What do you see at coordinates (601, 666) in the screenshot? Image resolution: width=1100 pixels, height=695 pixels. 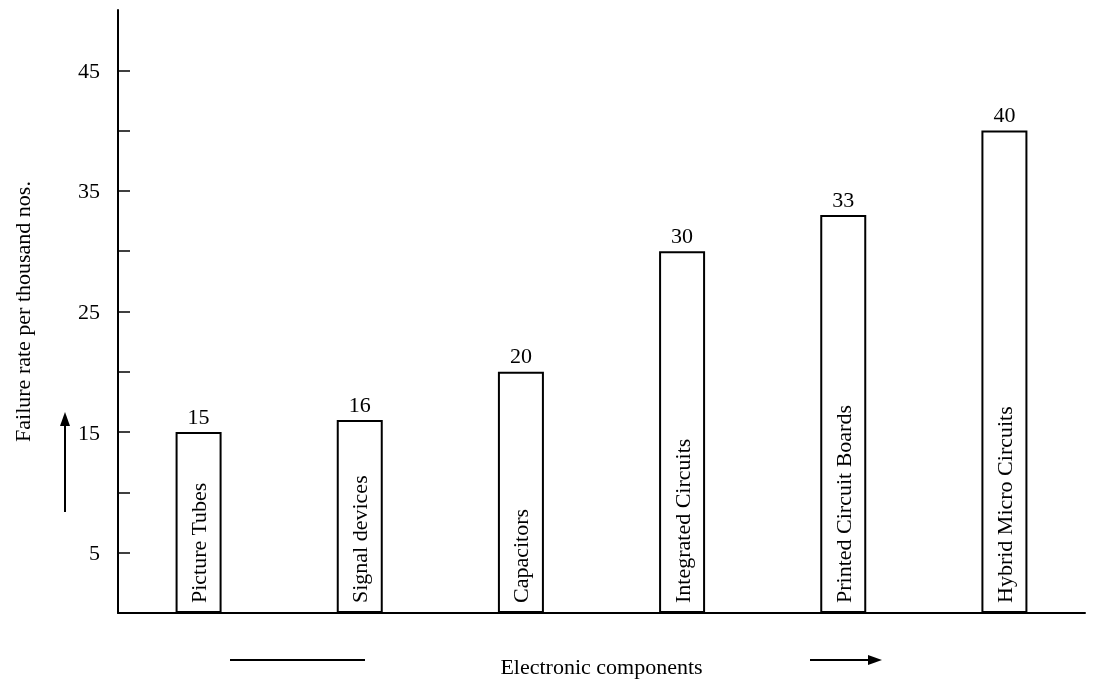 I see `x-axis-title: Electronic components` at bounding box center [601, 666].